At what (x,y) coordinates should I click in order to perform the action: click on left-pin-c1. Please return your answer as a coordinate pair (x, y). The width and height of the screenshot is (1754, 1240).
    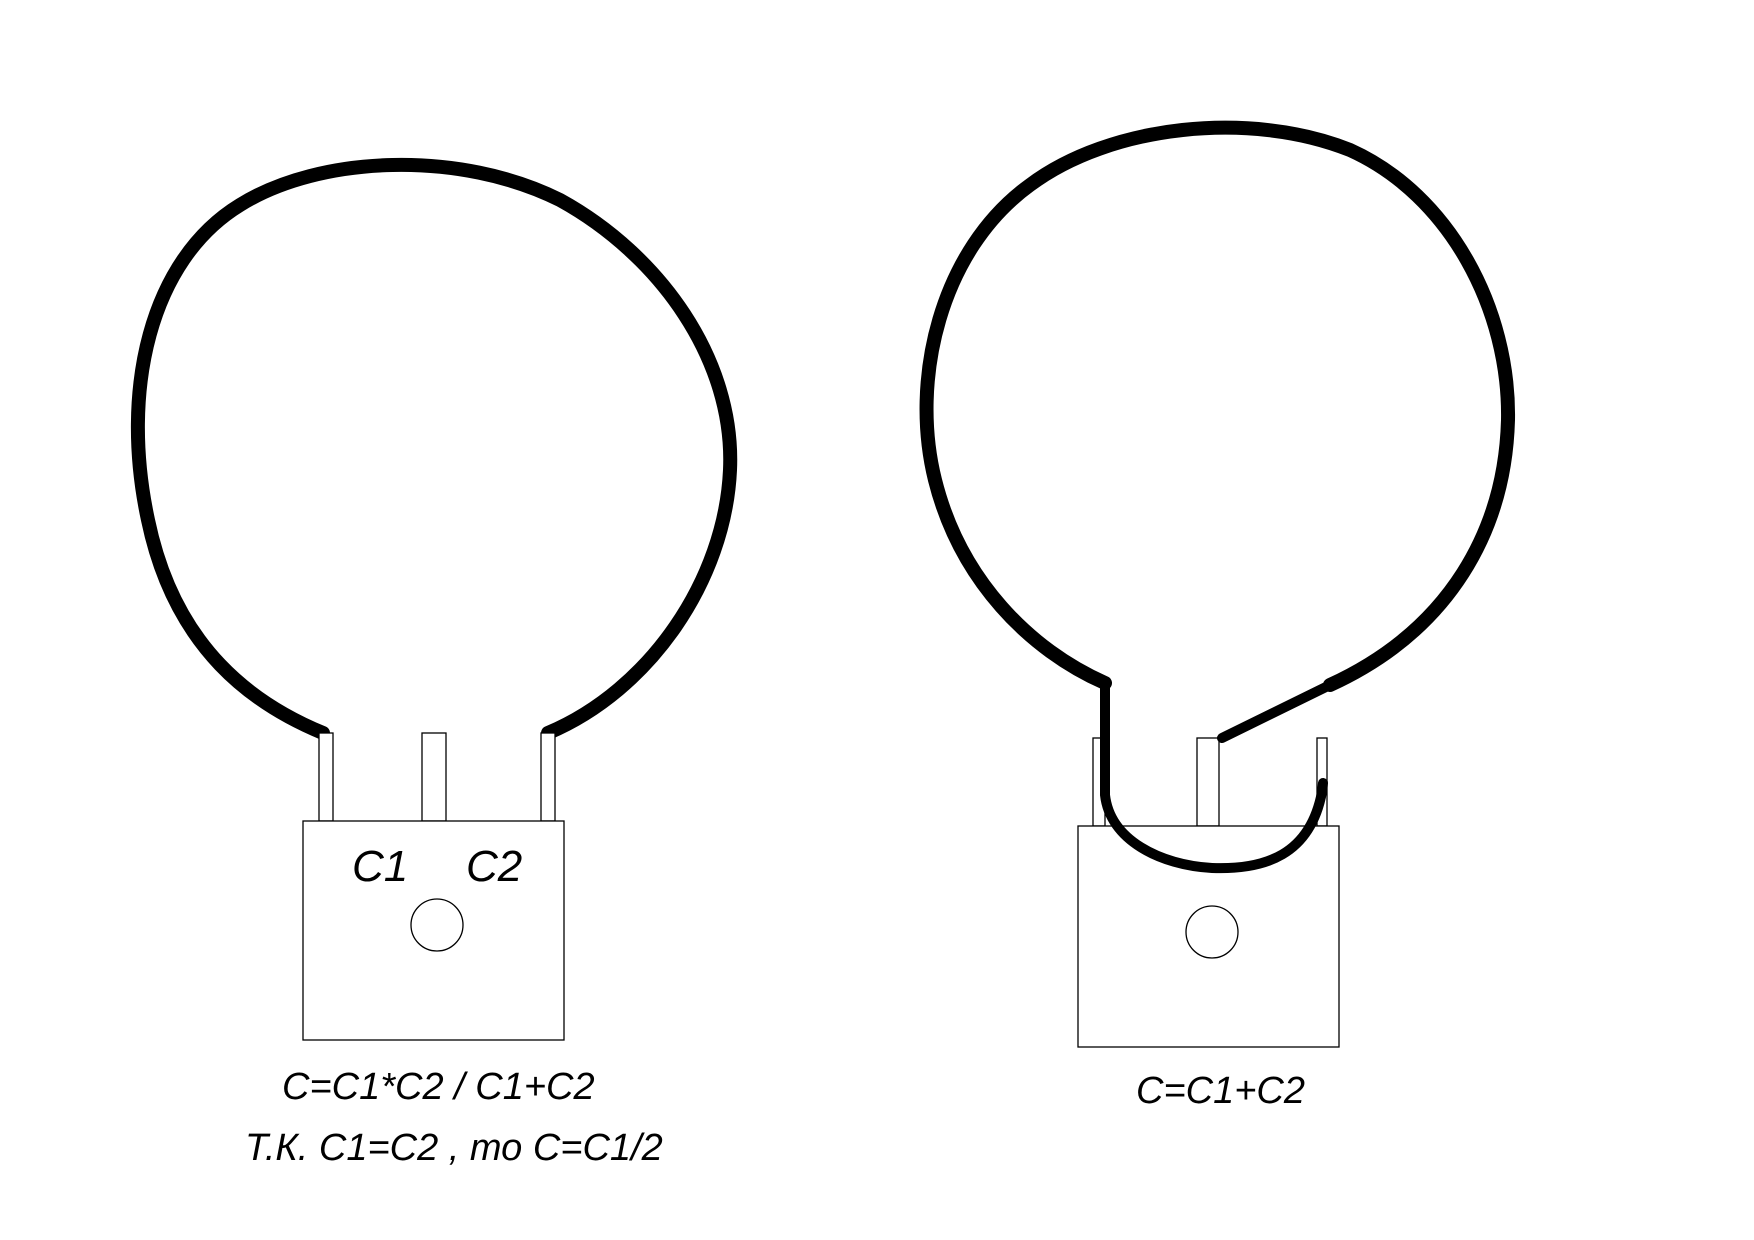
    Looking at the image, I should click on (326, 777).